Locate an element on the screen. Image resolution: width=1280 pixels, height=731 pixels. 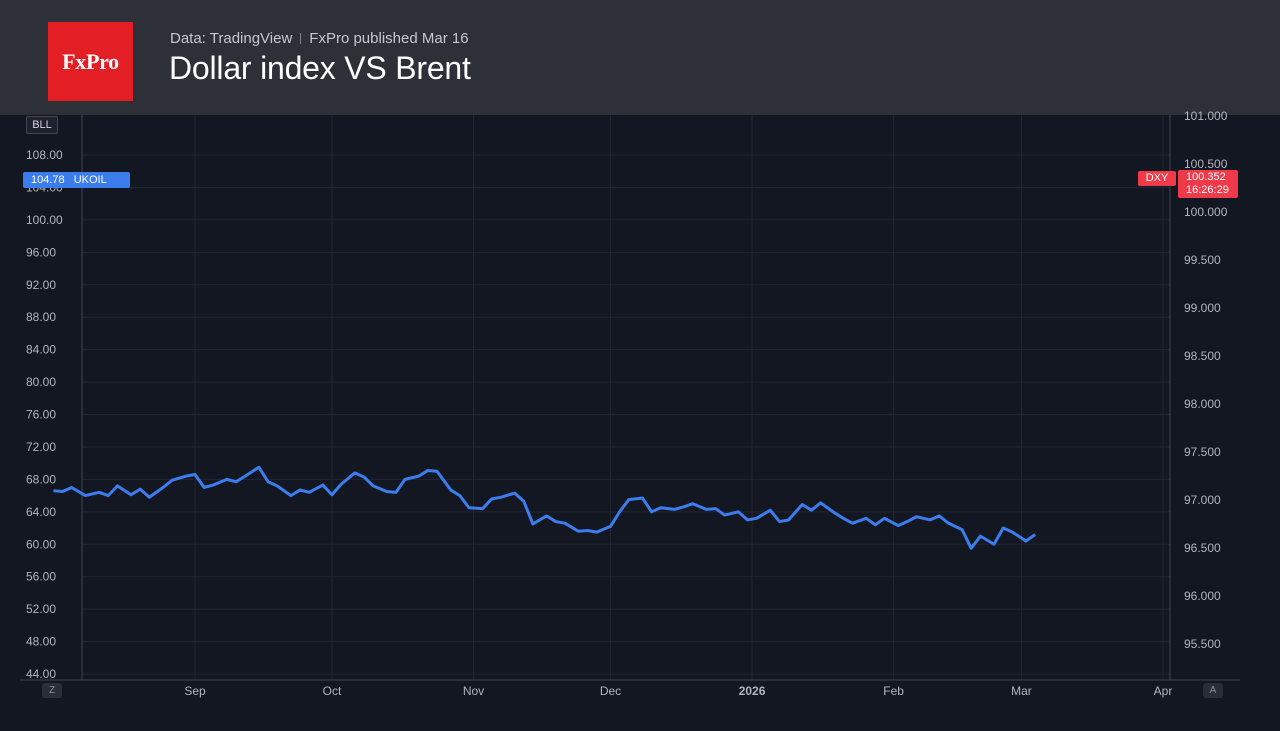
left-tick-label: 48.00 is located at coordinates (41, 642).